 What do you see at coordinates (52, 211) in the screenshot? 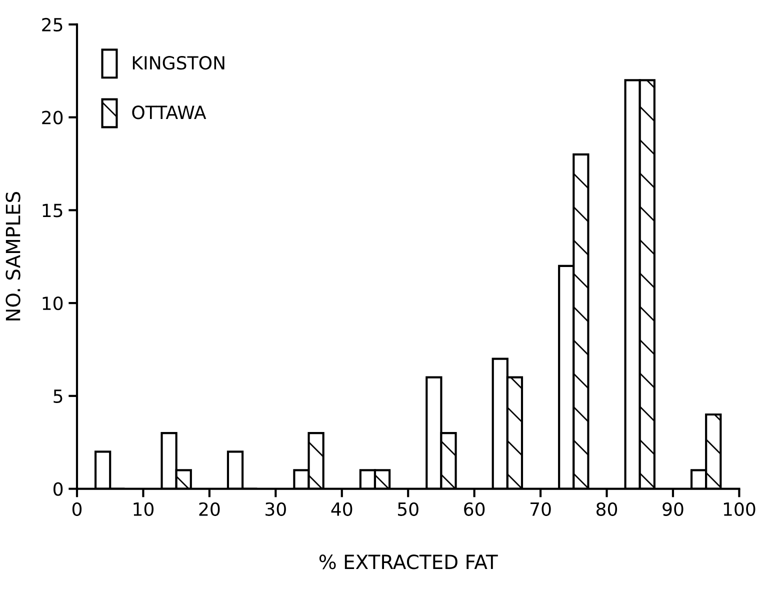
I see `y-tick-label: 15` at bounding box center [52, 211].